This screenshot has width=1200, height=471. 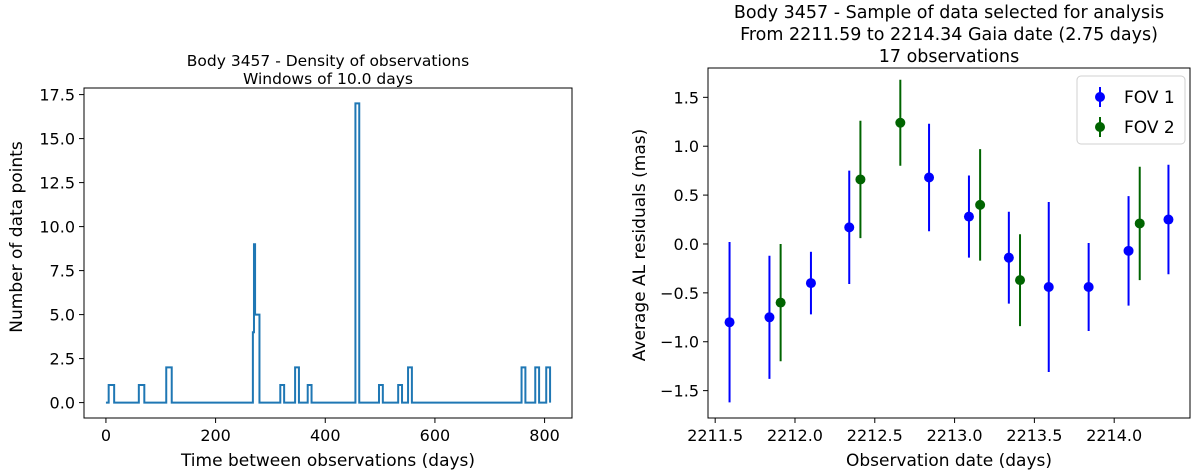 I want to click on residuals-chart-count: 17 observations, so click(x=949, y=57).